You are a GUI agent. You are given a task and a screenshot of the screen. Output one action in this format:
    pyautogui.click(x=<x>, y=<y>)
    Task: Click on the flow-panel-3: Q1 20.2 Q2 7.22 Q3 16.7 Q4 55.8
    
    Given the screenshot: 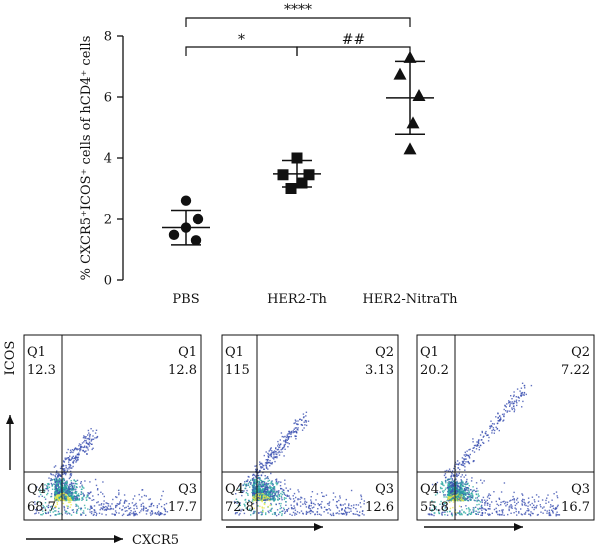 What is the action you would take?
    pyautogui.click(x=505, y=427)
    